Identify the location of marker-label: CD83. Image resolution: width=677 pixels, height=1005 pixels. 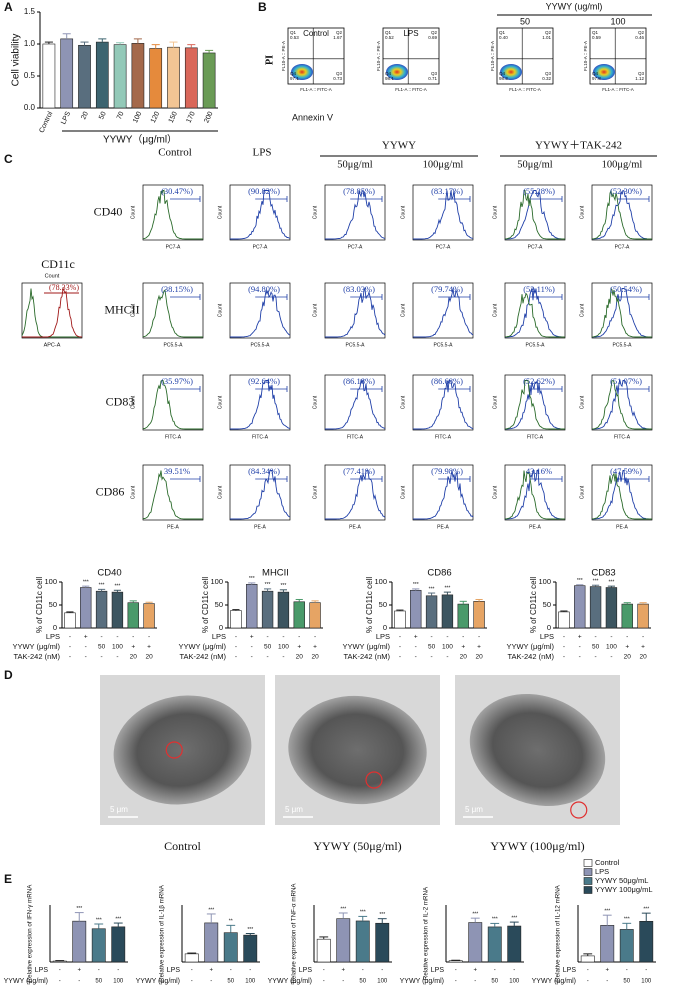
(120, 401).